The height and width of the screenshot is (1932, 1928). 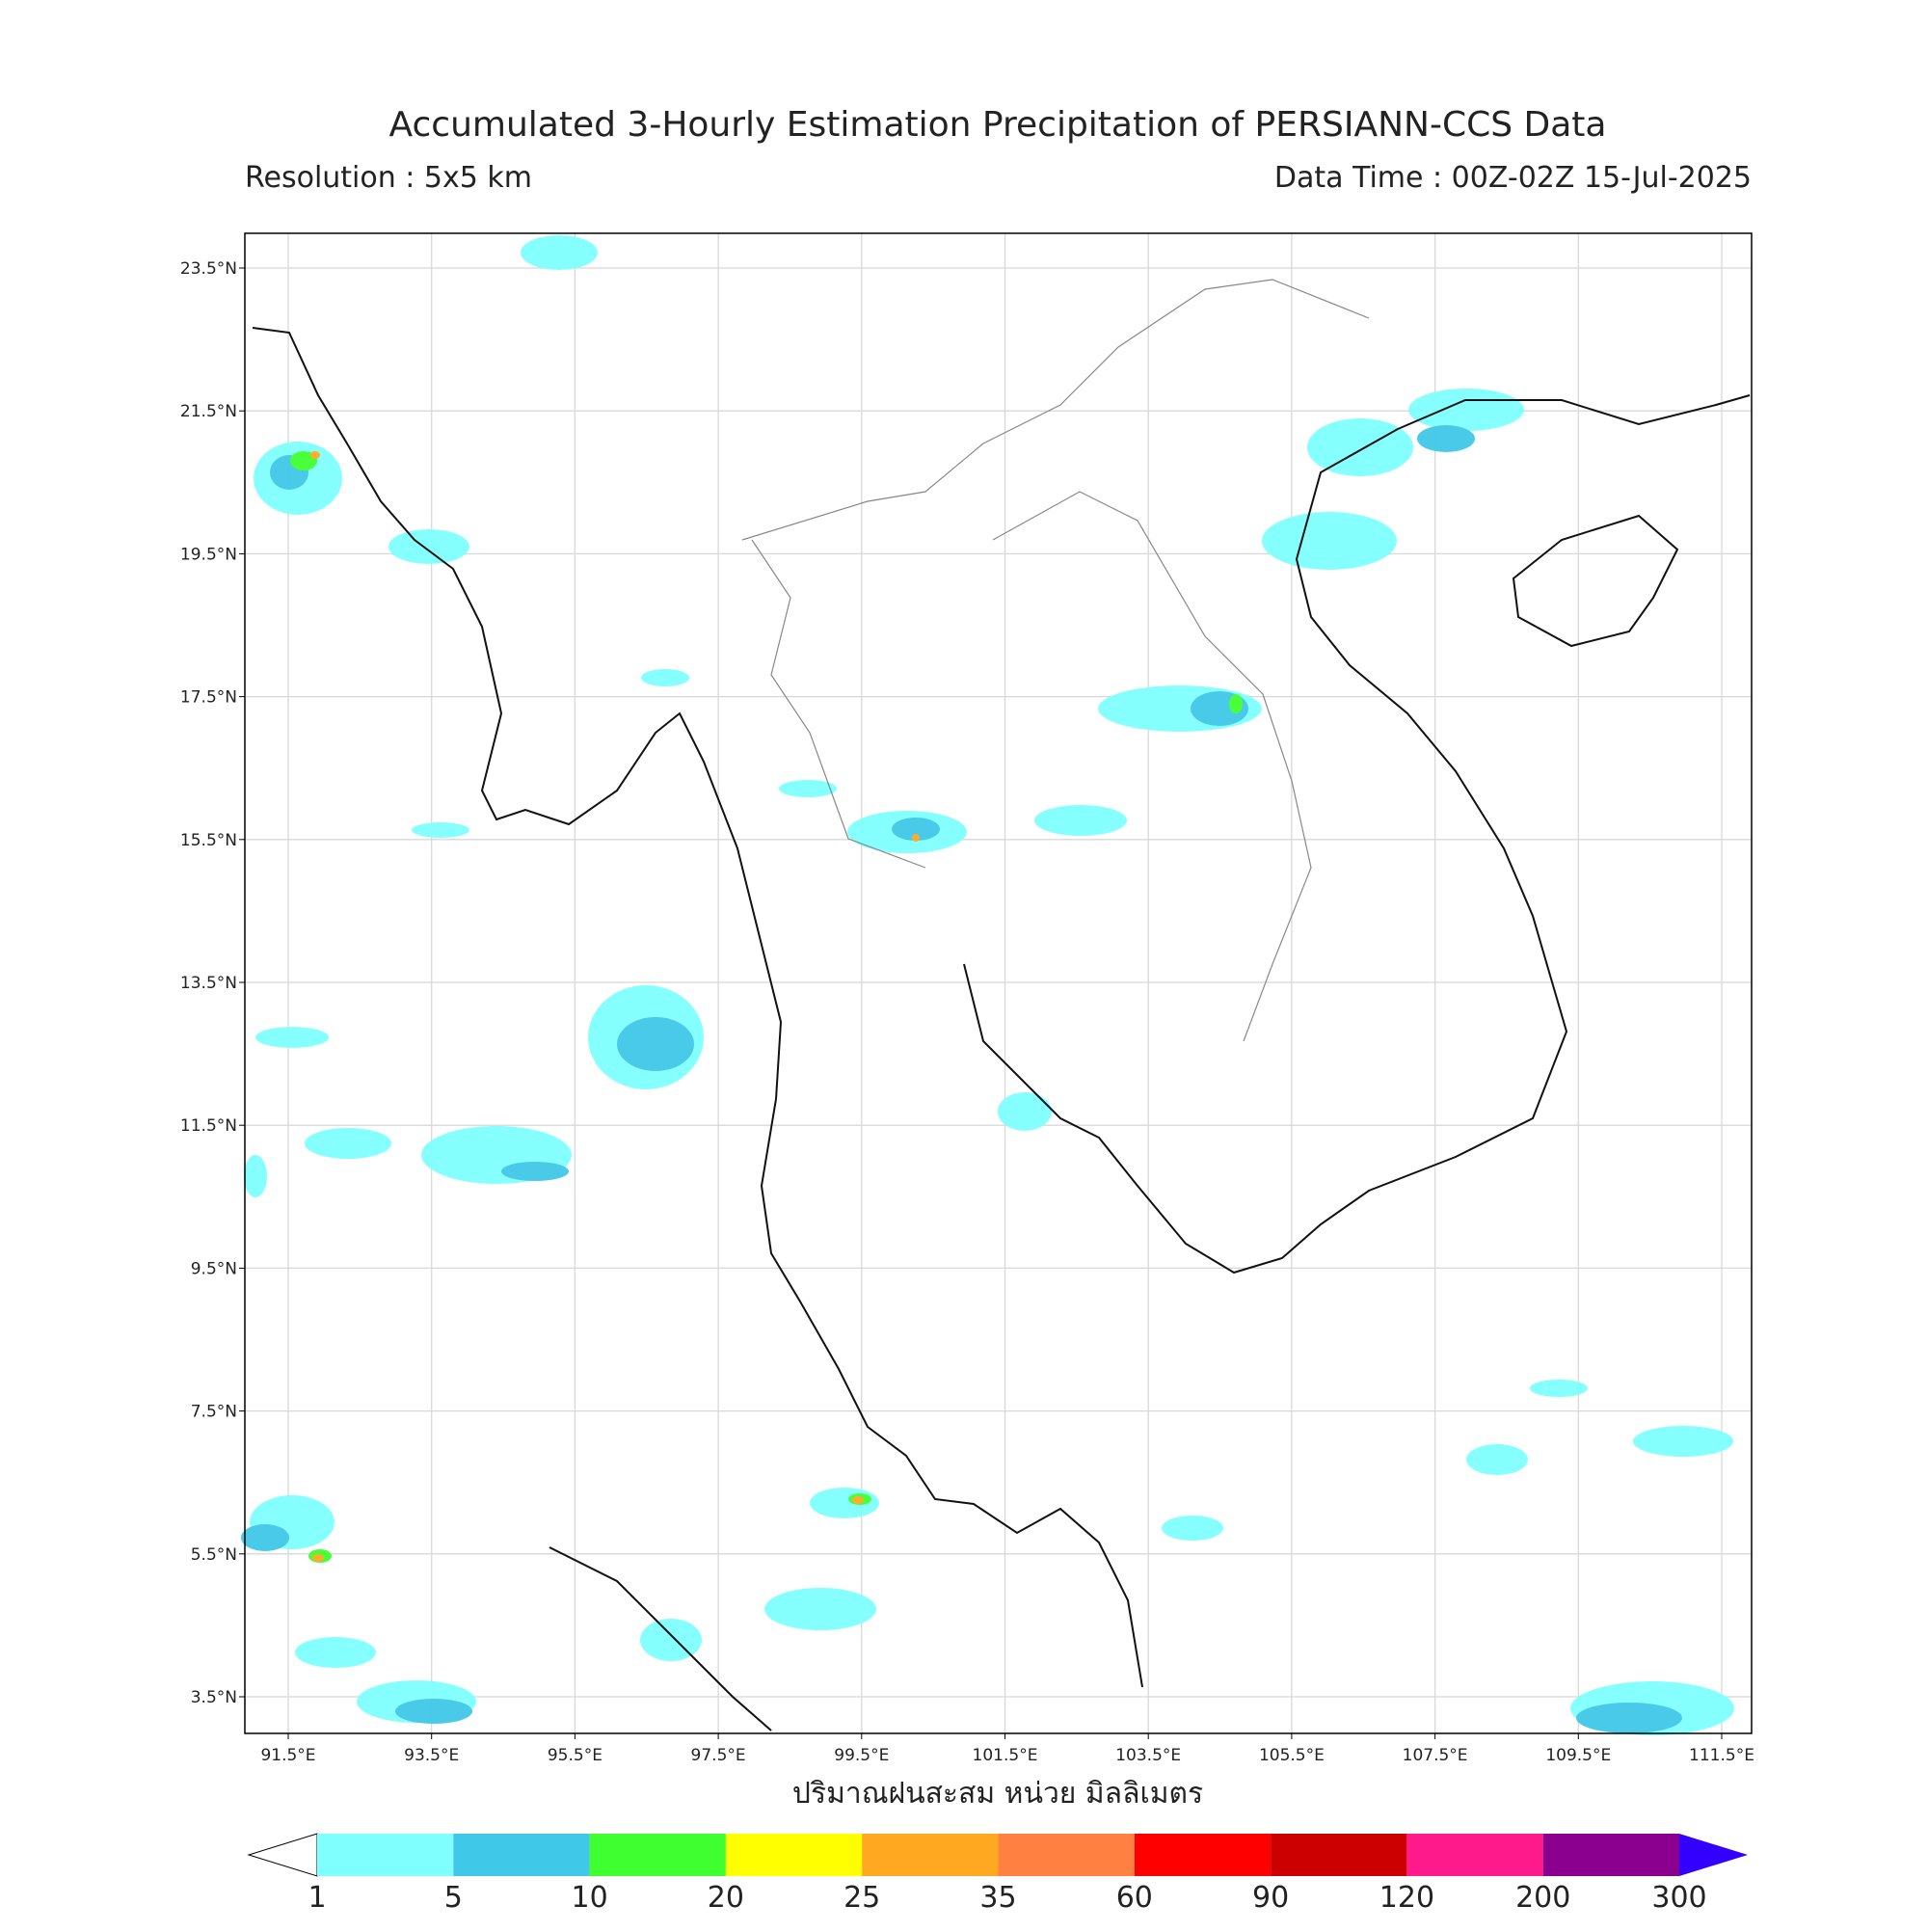 What do you see at coordinates (208, 411) in the screenshot?
I see `lat-tick-label: 21.5°N` at bounding box center [208, 411].